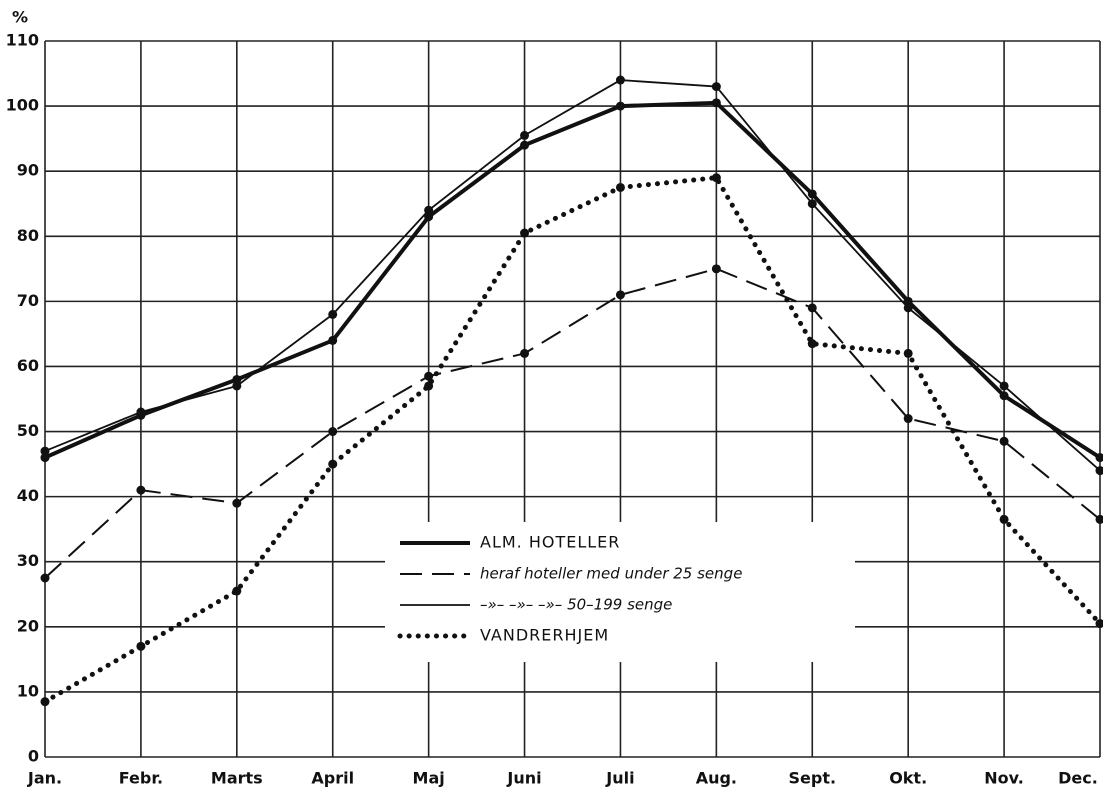 This screenshot has width=1103, height=792. What do you see at coordinates (429, 778) in the screenshot?
I see `x-tick-label: Maj` at bounding box center [429, 778].